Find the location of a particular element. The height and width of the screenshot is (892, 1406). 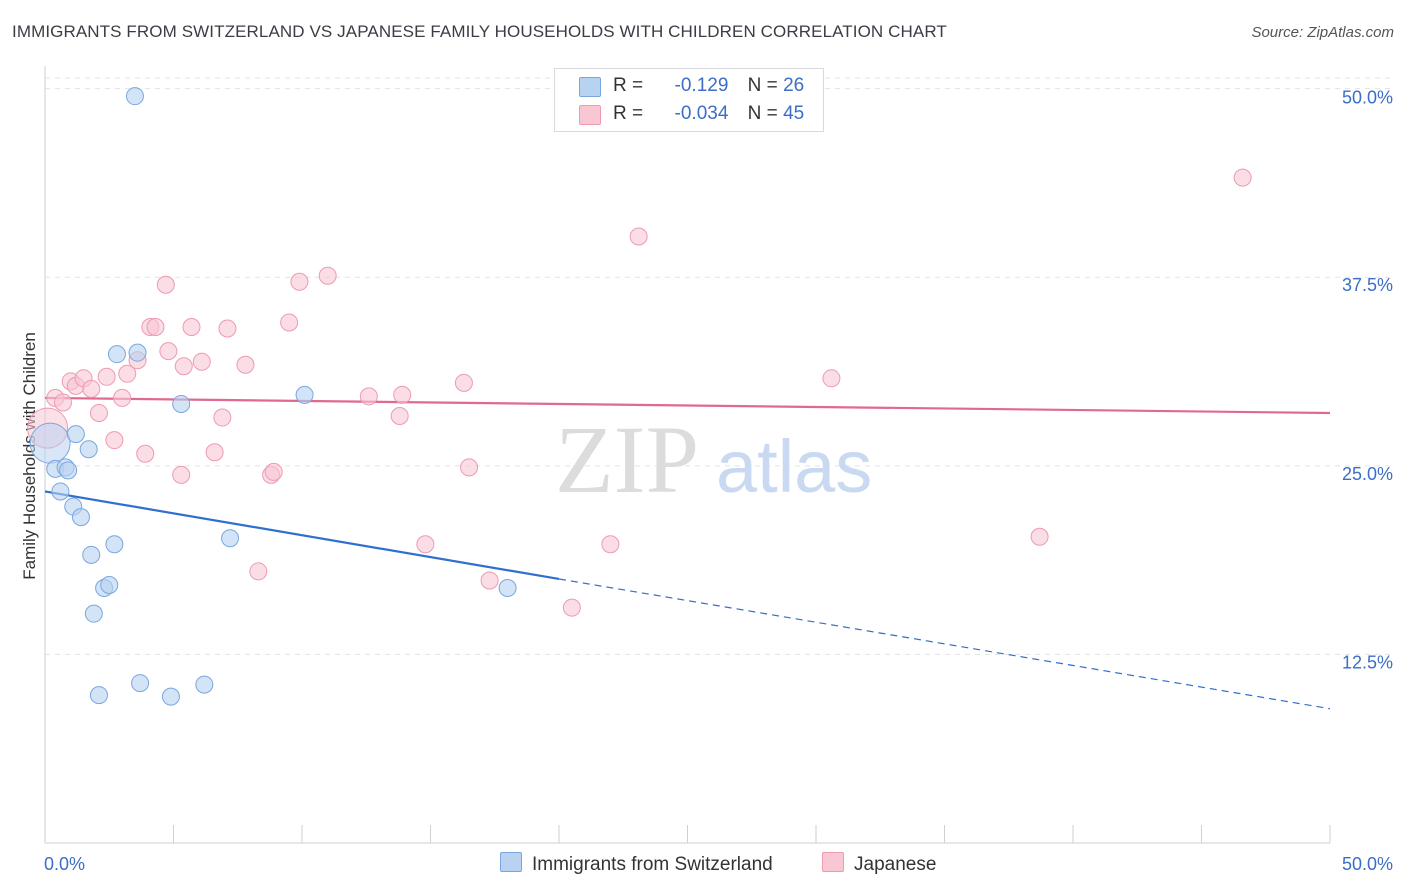

legend-r-value: -0.129 is located at coordinates (701, 85).